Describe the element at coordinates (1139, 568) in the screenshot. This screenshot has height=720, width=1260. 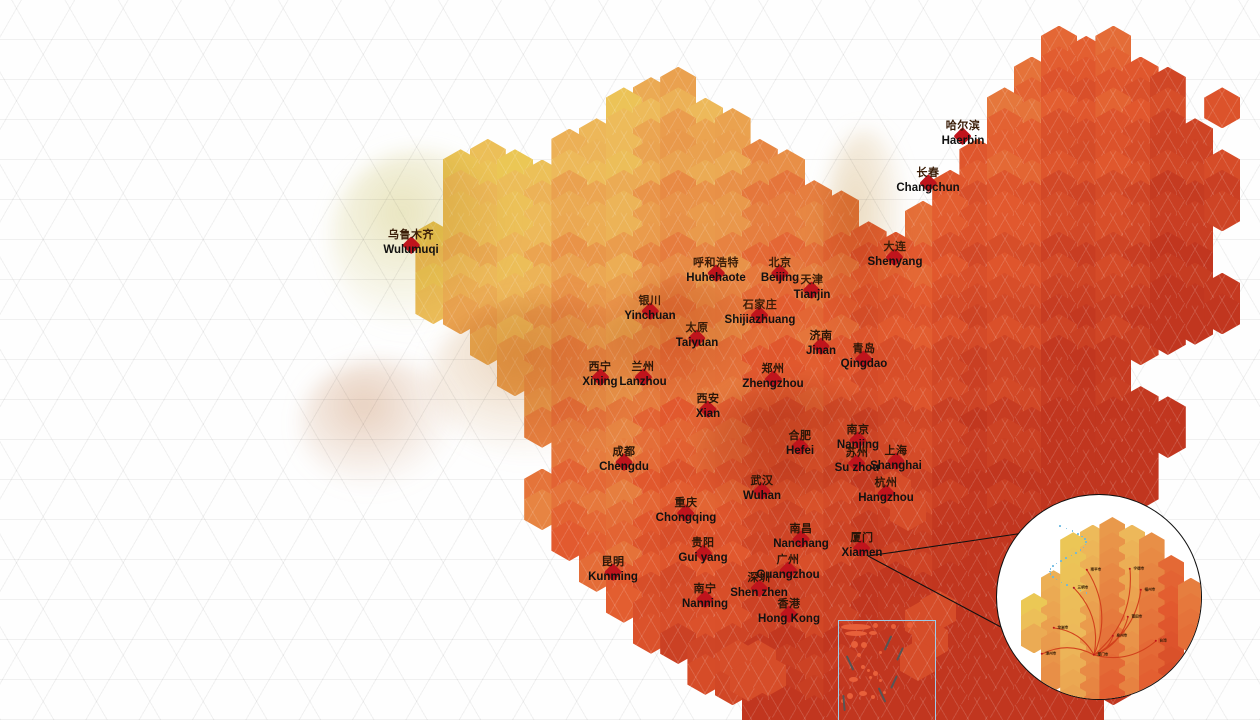
I see `magnifier-city-label: 宁德市` at that location.